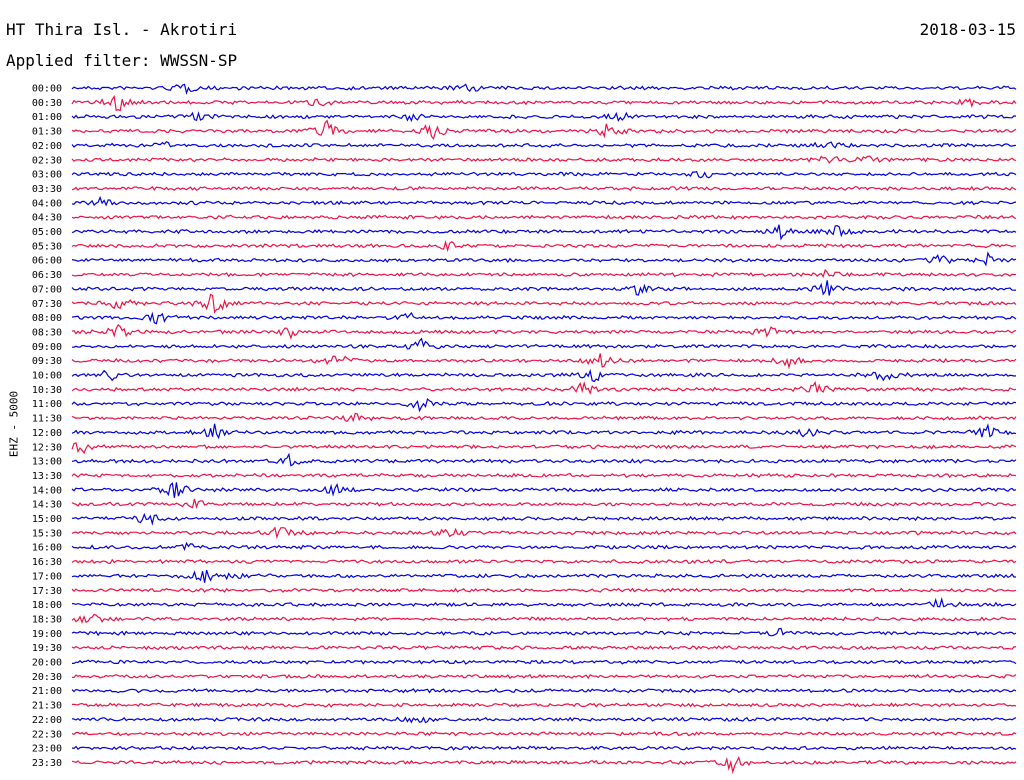 The image size is (1024, 780). Describe the element at coordinates (47, 89) in the screenshot. I see `time-tick-label: 00:00` at that location.